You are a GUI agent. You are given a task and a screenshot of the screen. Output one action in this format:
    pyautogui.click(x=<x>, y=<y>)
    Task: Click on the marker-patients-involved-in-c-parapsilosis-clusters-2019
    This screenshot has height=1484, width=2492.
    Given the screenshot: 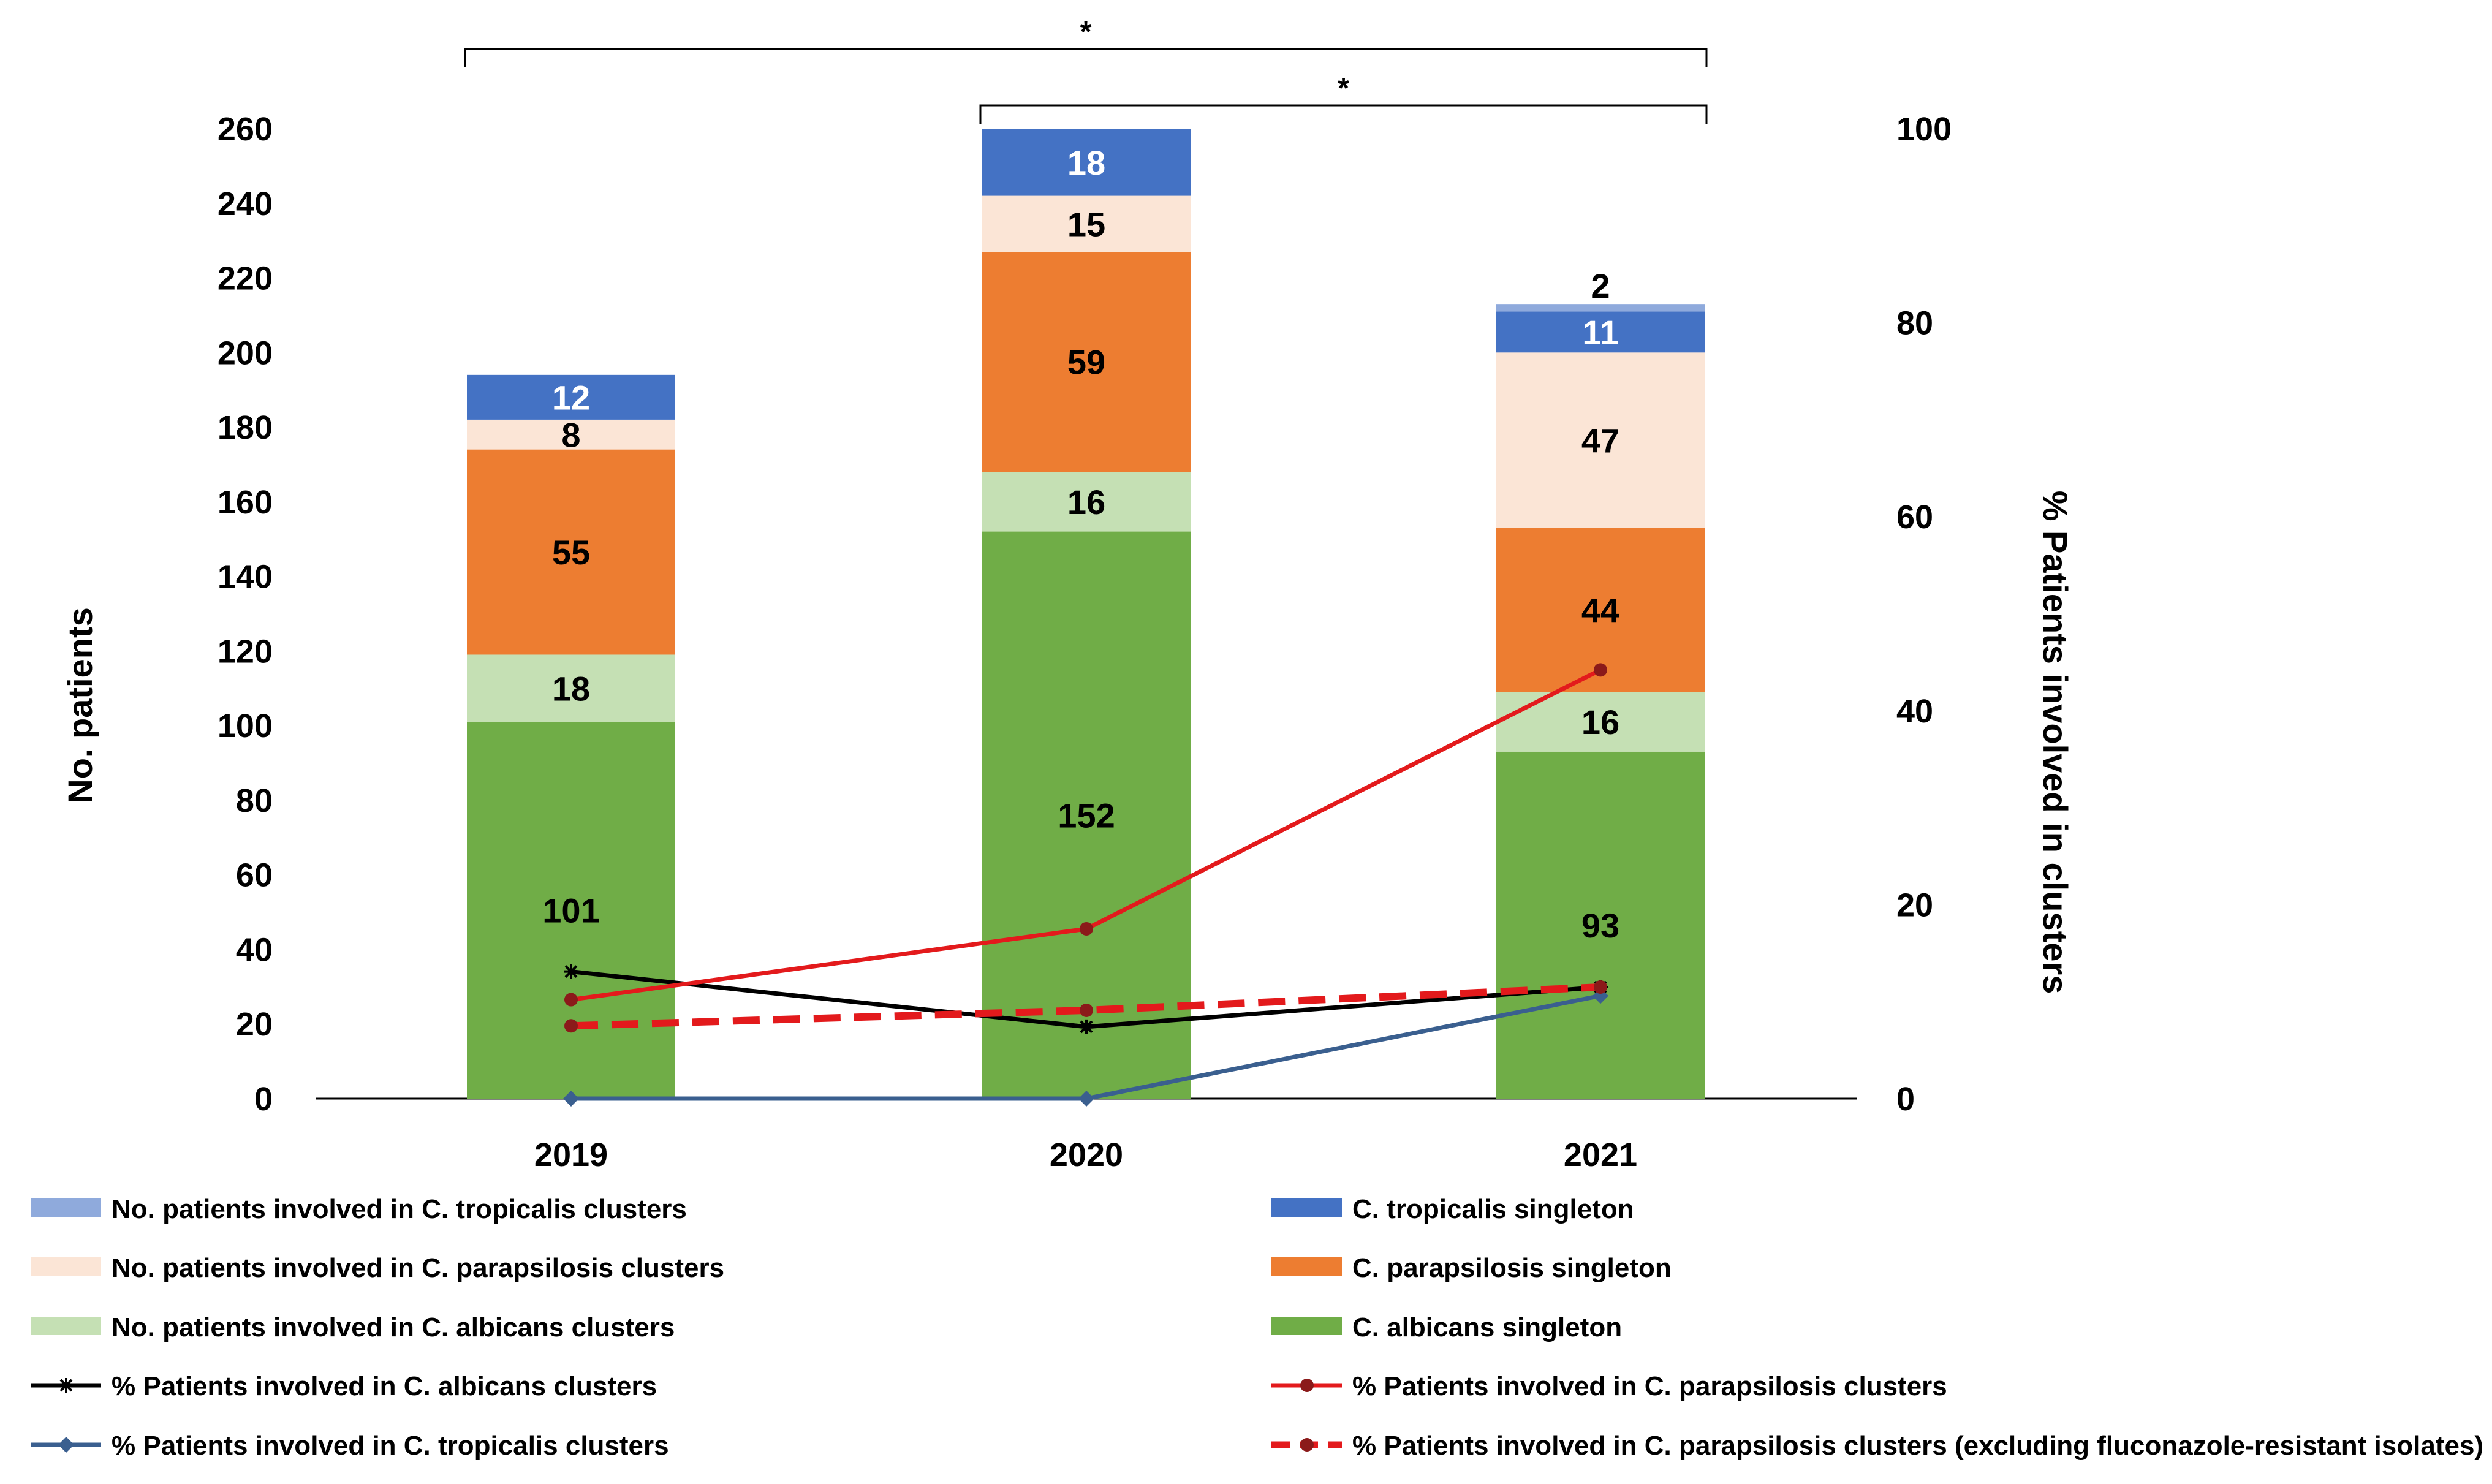 What is the action you would take?
    pyautogui.click(x=571, y=1000)
    